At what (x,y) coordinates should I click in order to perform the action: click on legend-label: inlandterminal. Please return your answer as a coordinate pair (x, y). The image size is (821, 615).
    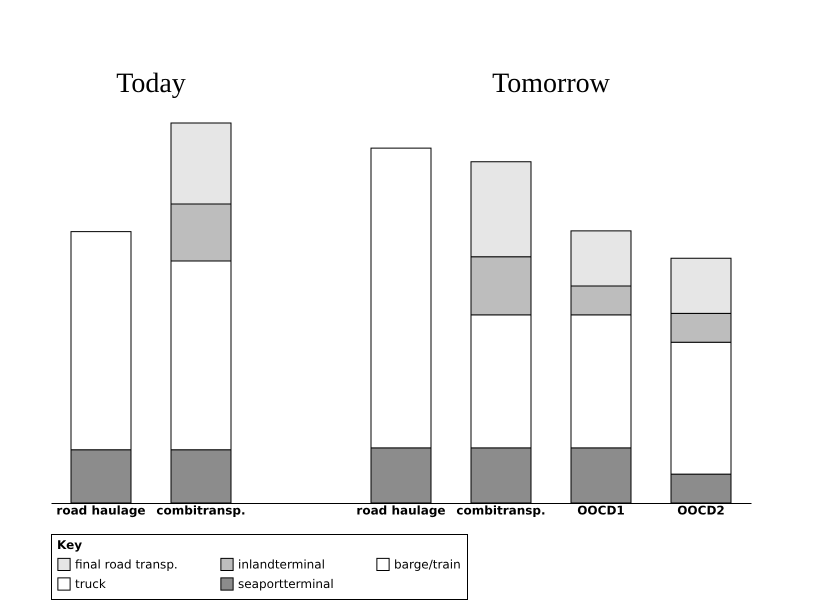
    Looking at the image, I should click on (281, 564).